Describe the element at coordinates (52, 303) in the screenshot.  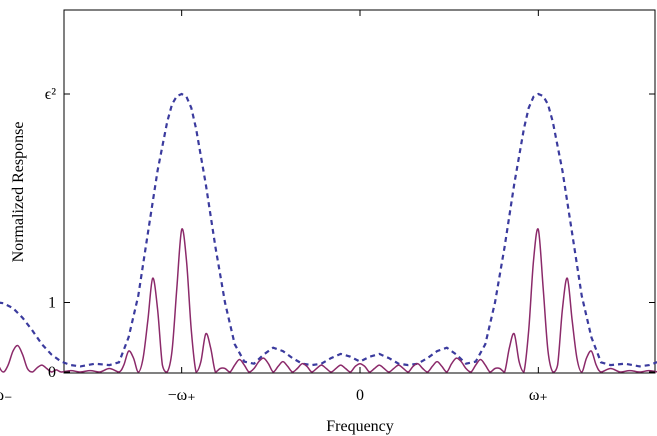
I see `y-tick-label: 1` at that location.